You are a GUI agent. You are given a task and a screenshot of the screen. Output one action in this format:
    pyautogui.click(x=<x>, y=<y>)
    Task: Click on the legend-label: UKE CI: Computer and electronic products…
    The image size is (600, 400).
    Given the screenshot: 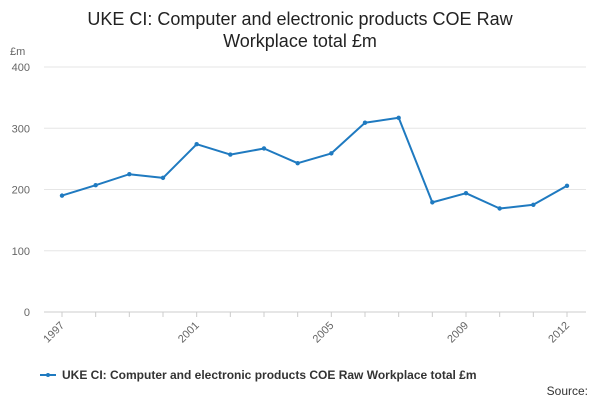 What is the action you would take?
    pyautogui.click(x=269, y=375)
    